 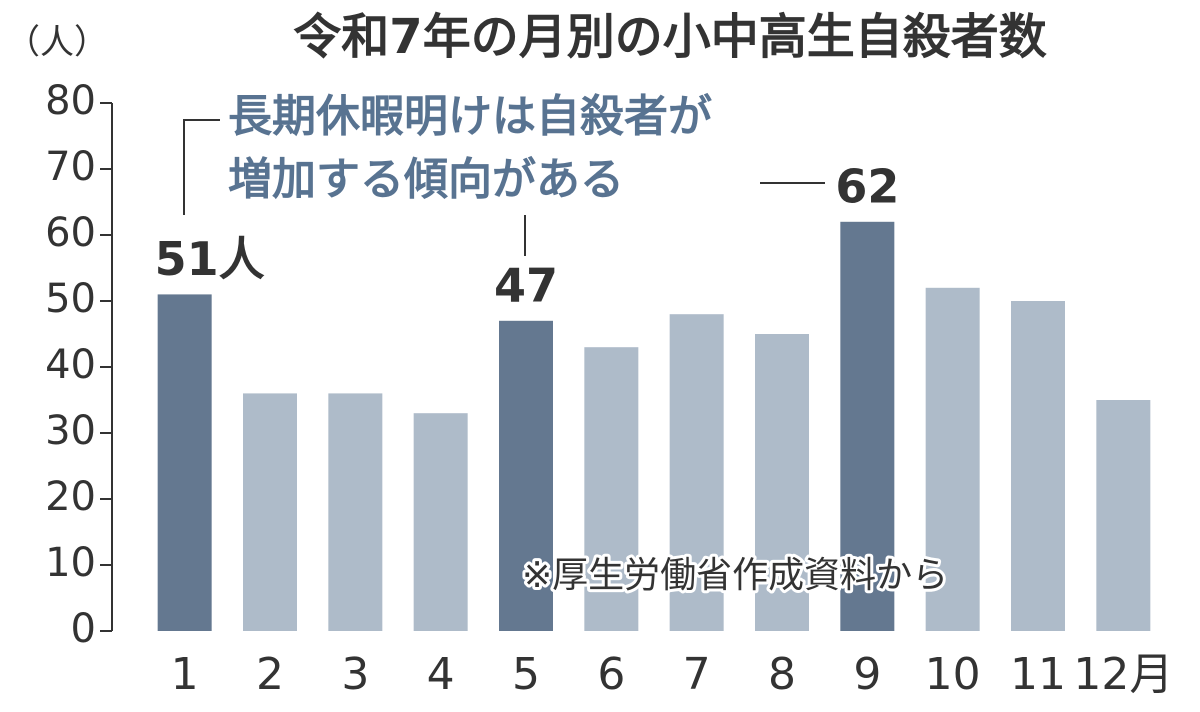 I want to click on y-tick-label: 60, so click(x=70, y=233).